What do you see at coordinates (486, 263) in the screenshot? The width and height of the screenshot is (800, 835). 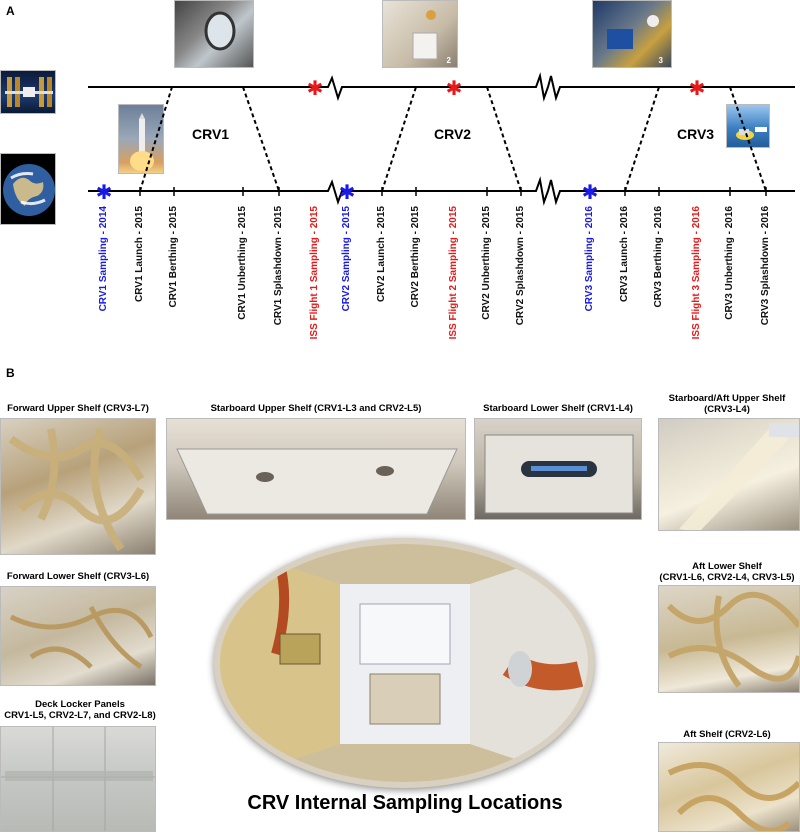 I see `timeline-event-label: CRV2 Unberthing - 2015` at bounding box center [486, 263].